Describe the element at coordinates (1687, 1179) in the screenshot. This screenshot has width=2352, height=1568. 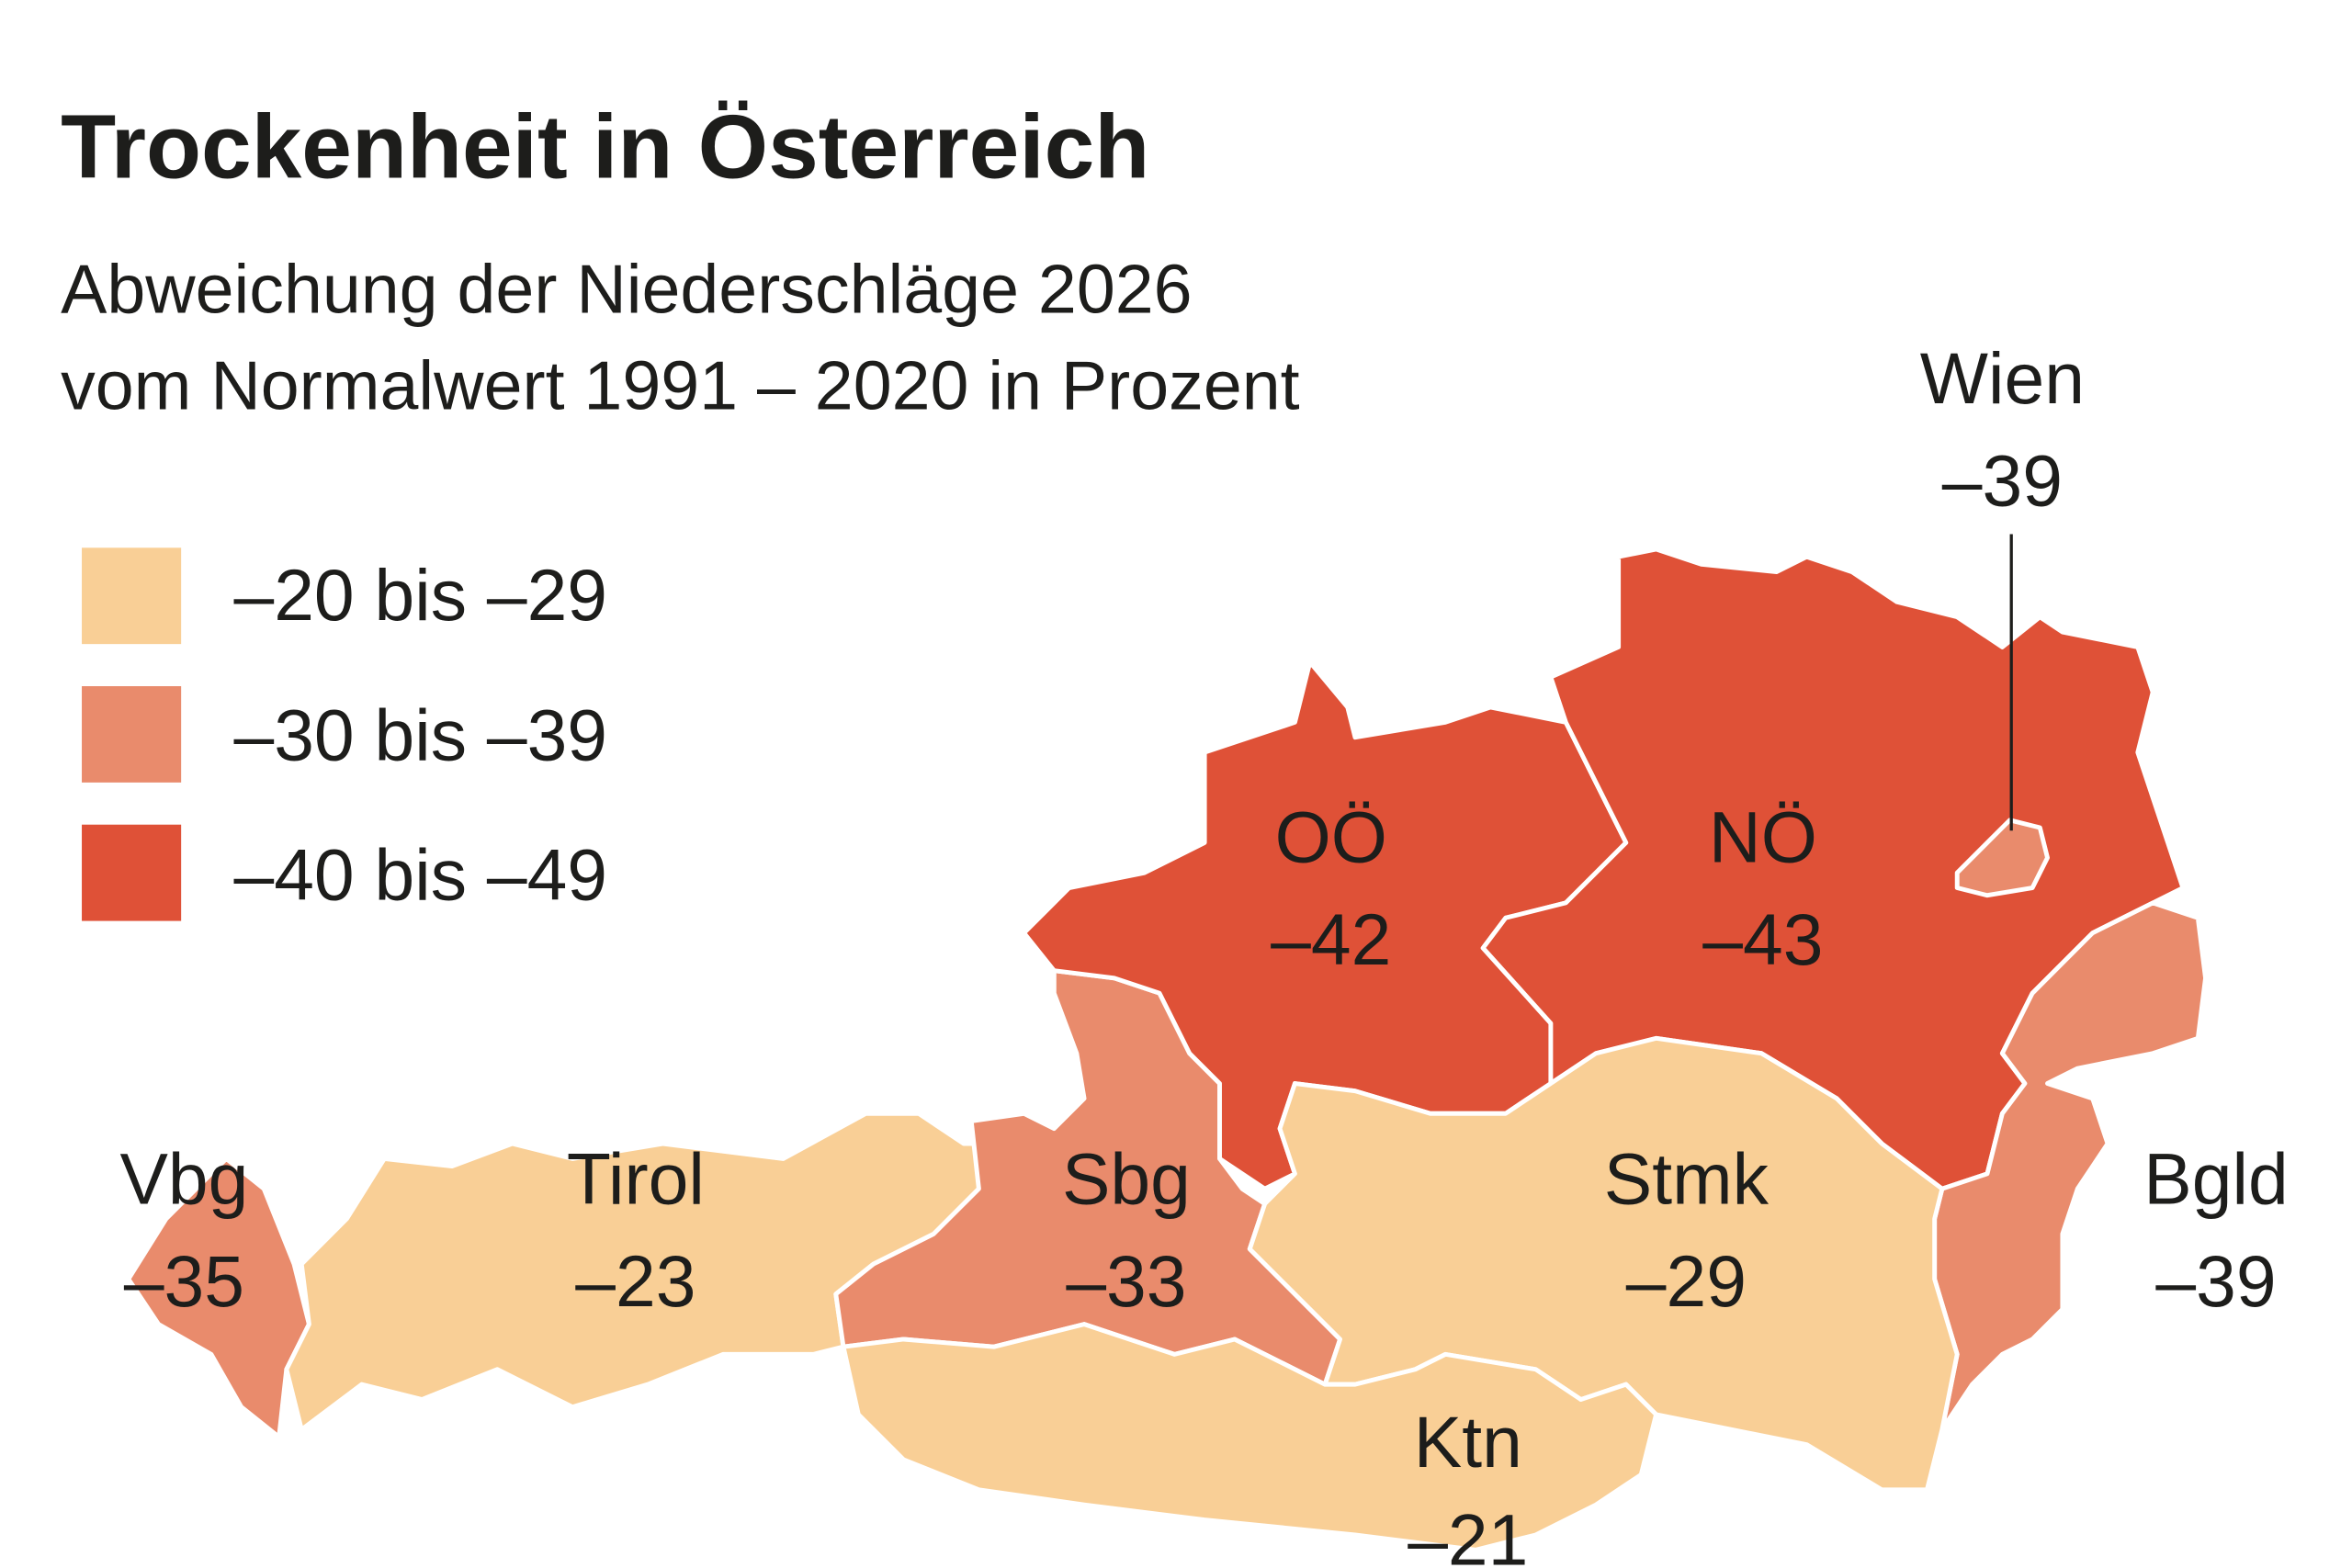
I see `region-name: Stmk` at that location.